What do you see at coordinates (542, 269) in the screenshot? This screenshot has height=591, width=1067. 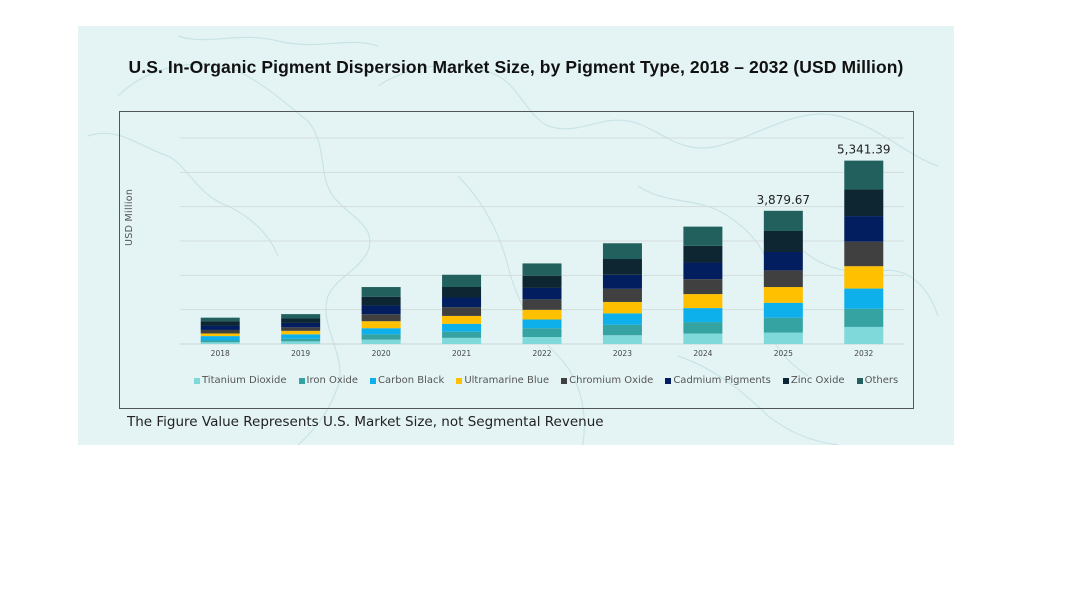 I see `bar-segment-others-2022` at bounding box center [542, 269].